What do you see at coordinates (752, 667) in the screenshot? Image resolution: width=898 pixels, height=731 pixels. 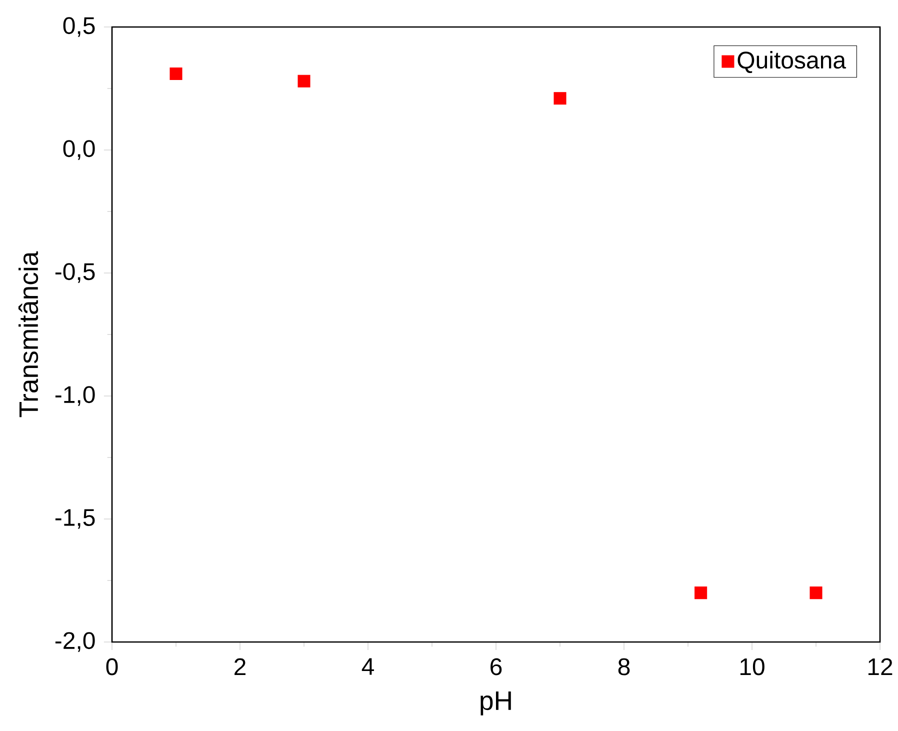 I see `x-tick-label: 10` at bounding box center [752, 667].